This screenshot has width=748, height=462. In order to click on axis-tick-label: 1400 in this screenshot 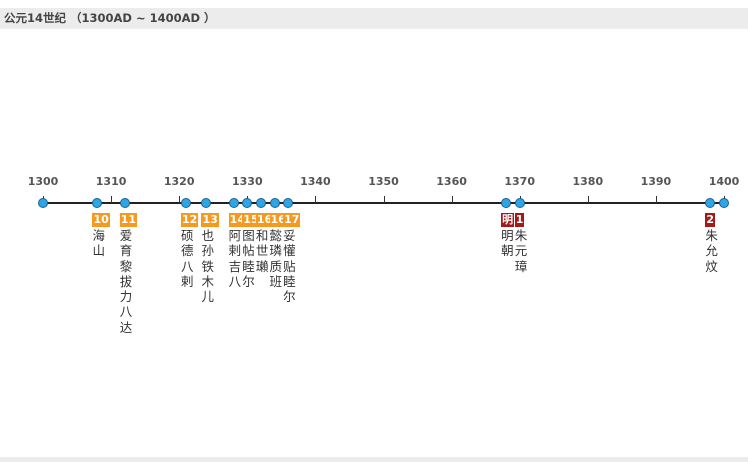, I will do `click(724, 181)`.